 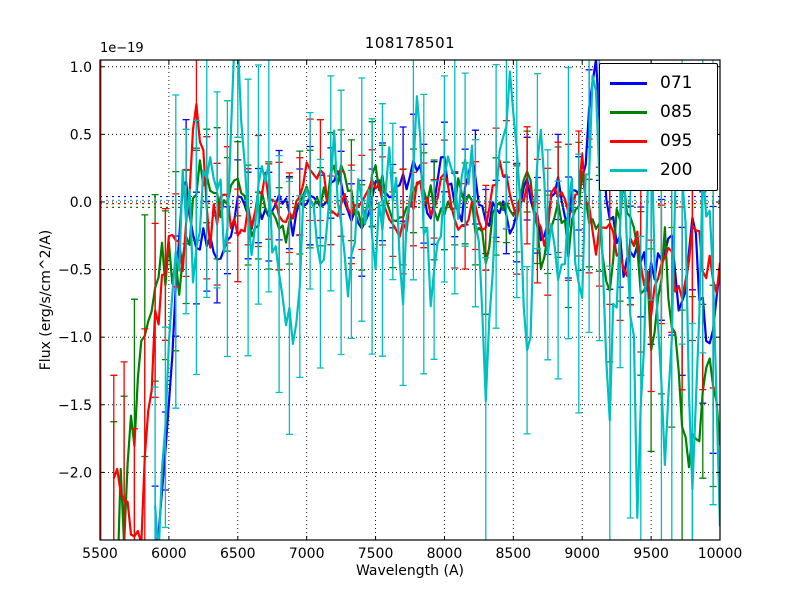 I want to click on plot-title: 108178501, so click(x=410, y=43).